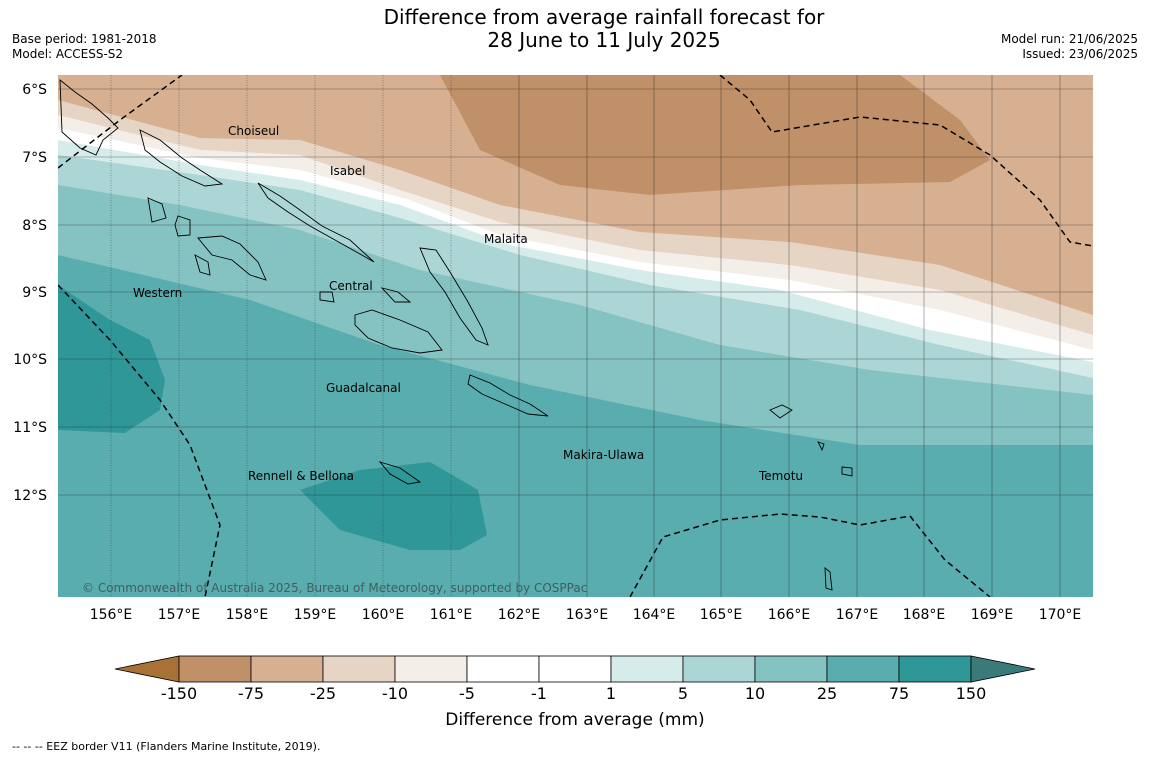 The width and height of the screenshot is (1150, 758). What do you see at coordinates (508, 395) in the screenshot?
I see `makira-island` at bounding box center [508, 395].